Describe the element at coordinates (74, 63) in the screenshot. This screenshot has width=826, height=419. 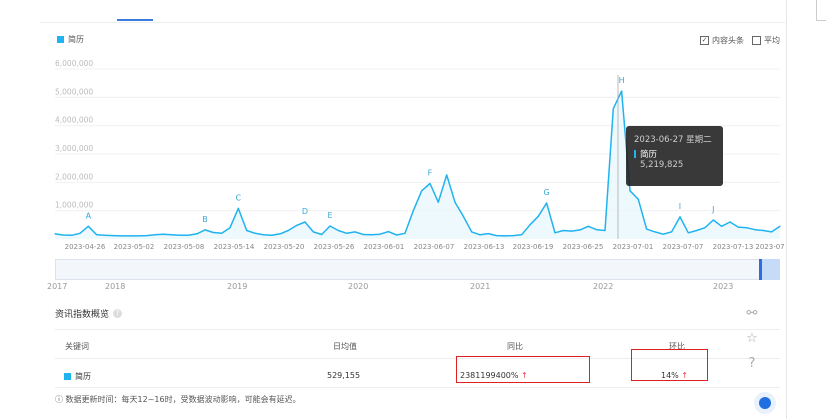
I see `y-tick-label: 6,000,000` at that location.